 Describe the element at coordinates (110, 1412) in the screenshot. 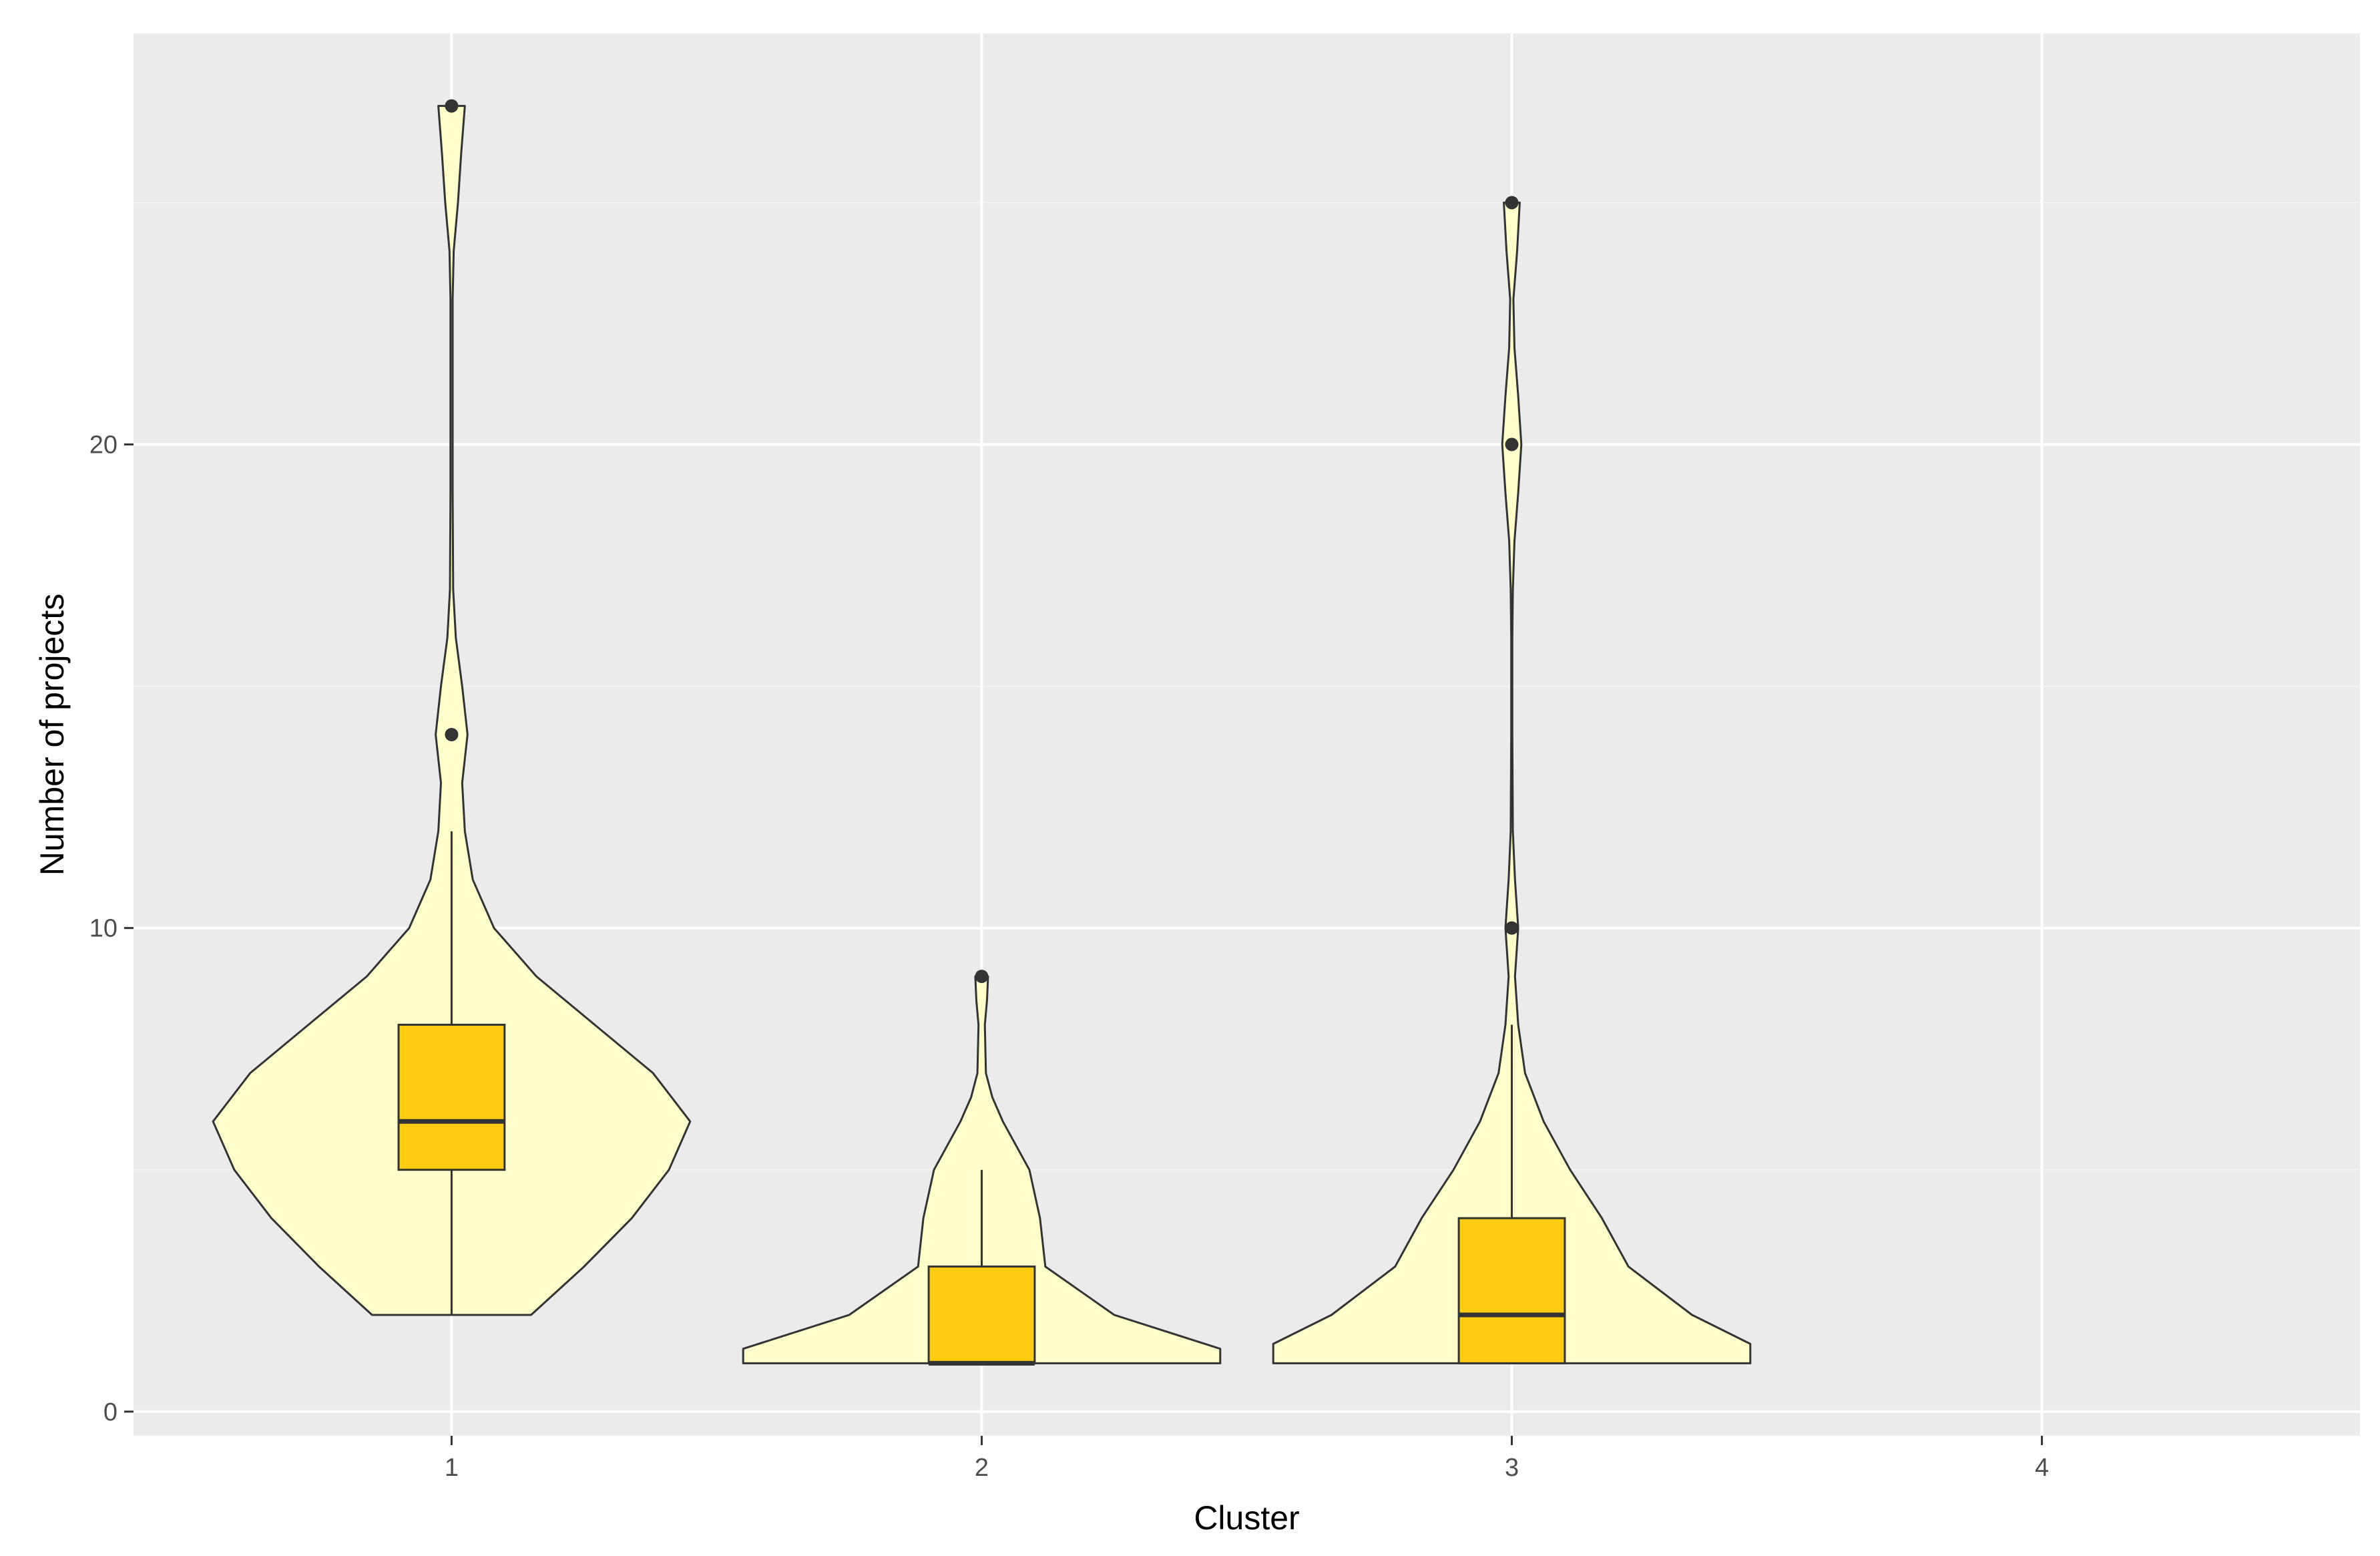

I see `y-tick-label: 0` at that location.